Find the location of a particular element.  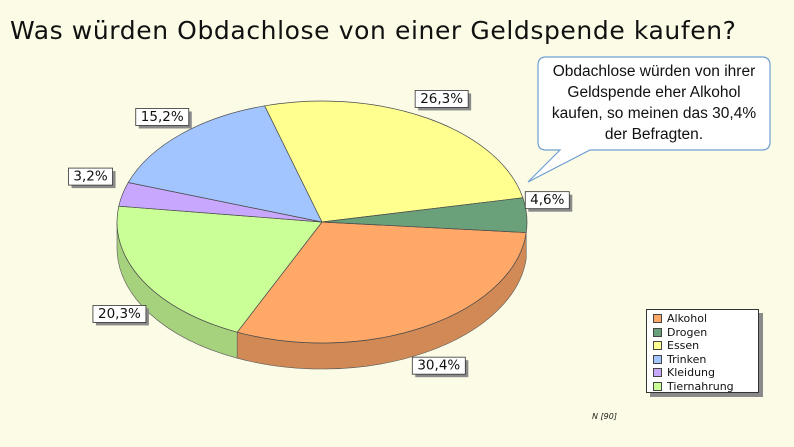

legend-label: Kleidung is located at coordinates (691, 373).